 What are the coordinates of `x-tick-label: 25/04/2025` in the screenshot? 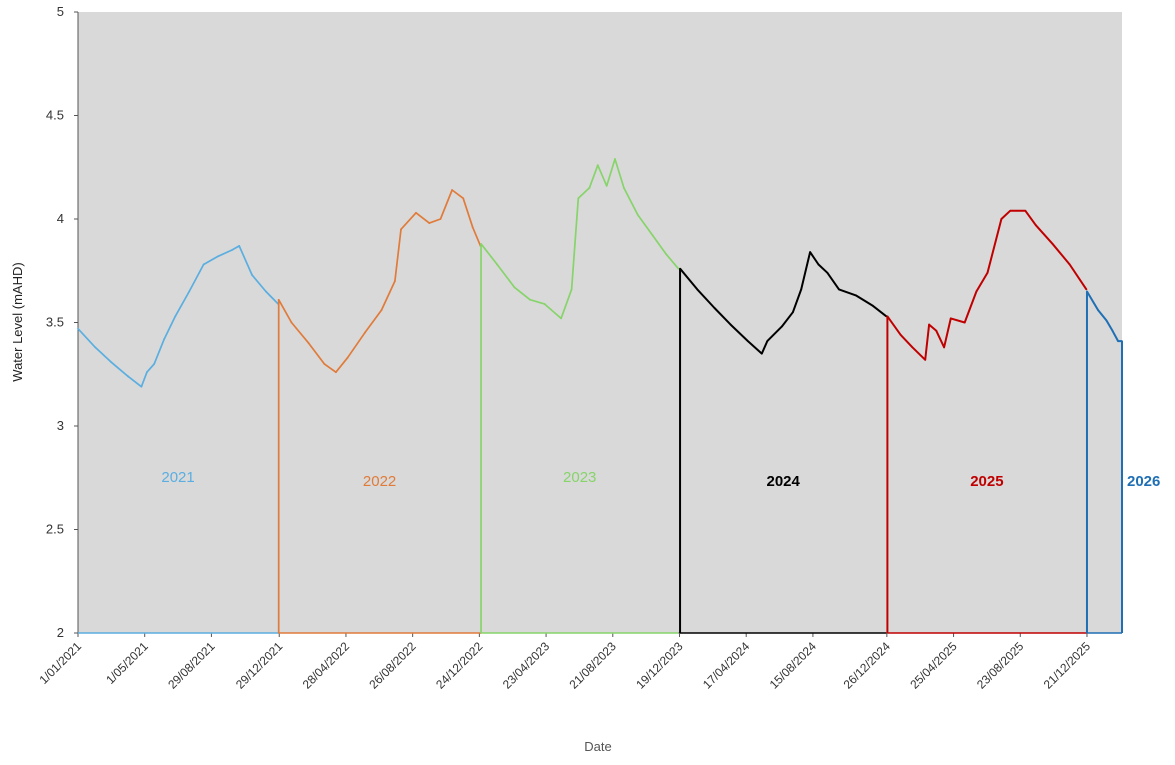 It's located at (933, 665).